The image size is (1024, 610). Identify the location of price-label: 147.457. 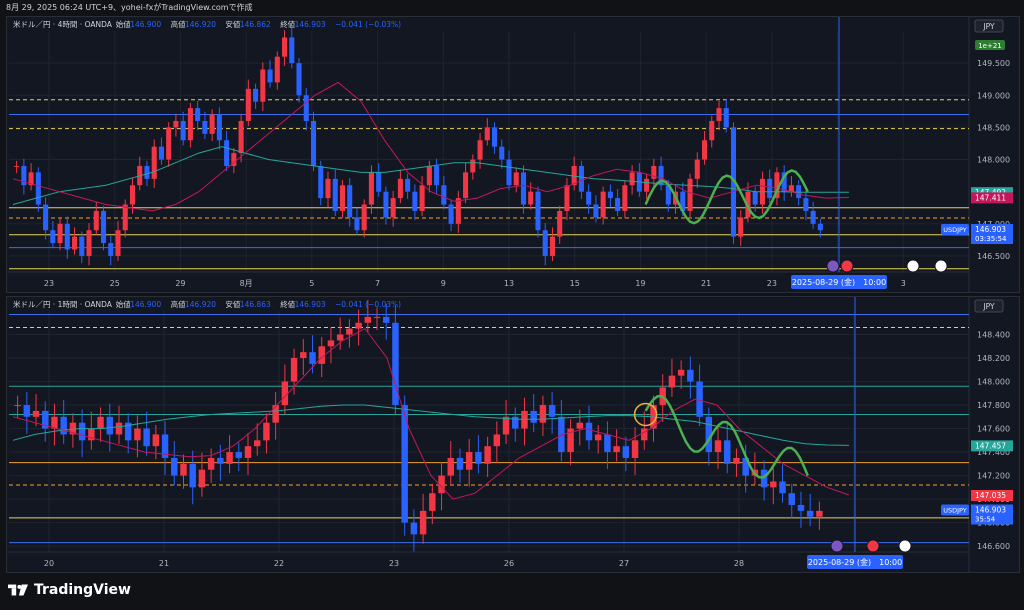
(990, 445).